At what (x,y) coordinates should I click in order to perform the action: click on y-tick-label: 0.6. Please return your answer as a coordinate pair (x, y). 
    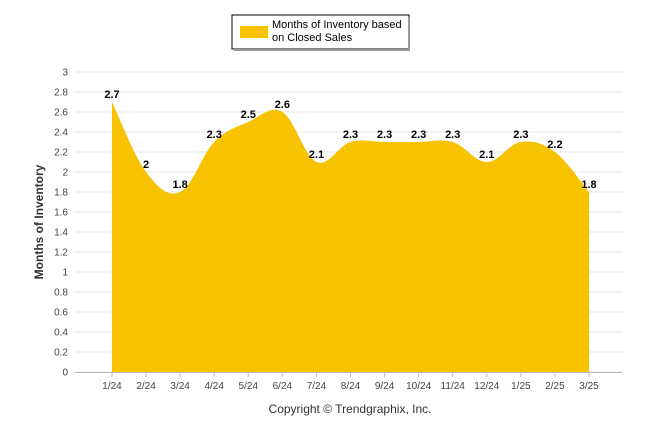
    Looking at the image, I should click on (61, 313).